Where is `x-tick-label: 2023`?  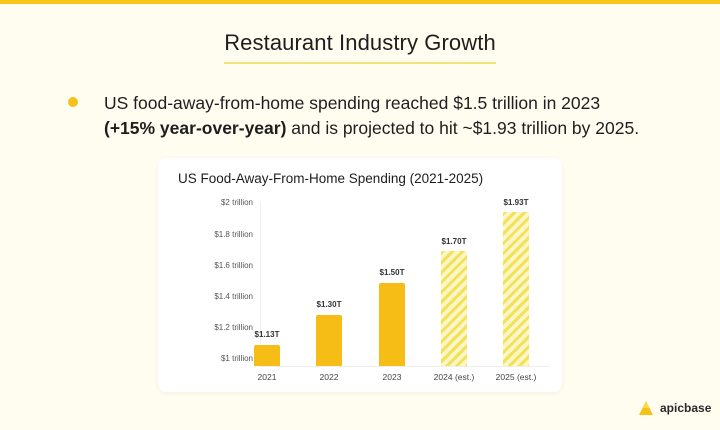 x-tick-label: 2023 is located at coordinates (392, 377).